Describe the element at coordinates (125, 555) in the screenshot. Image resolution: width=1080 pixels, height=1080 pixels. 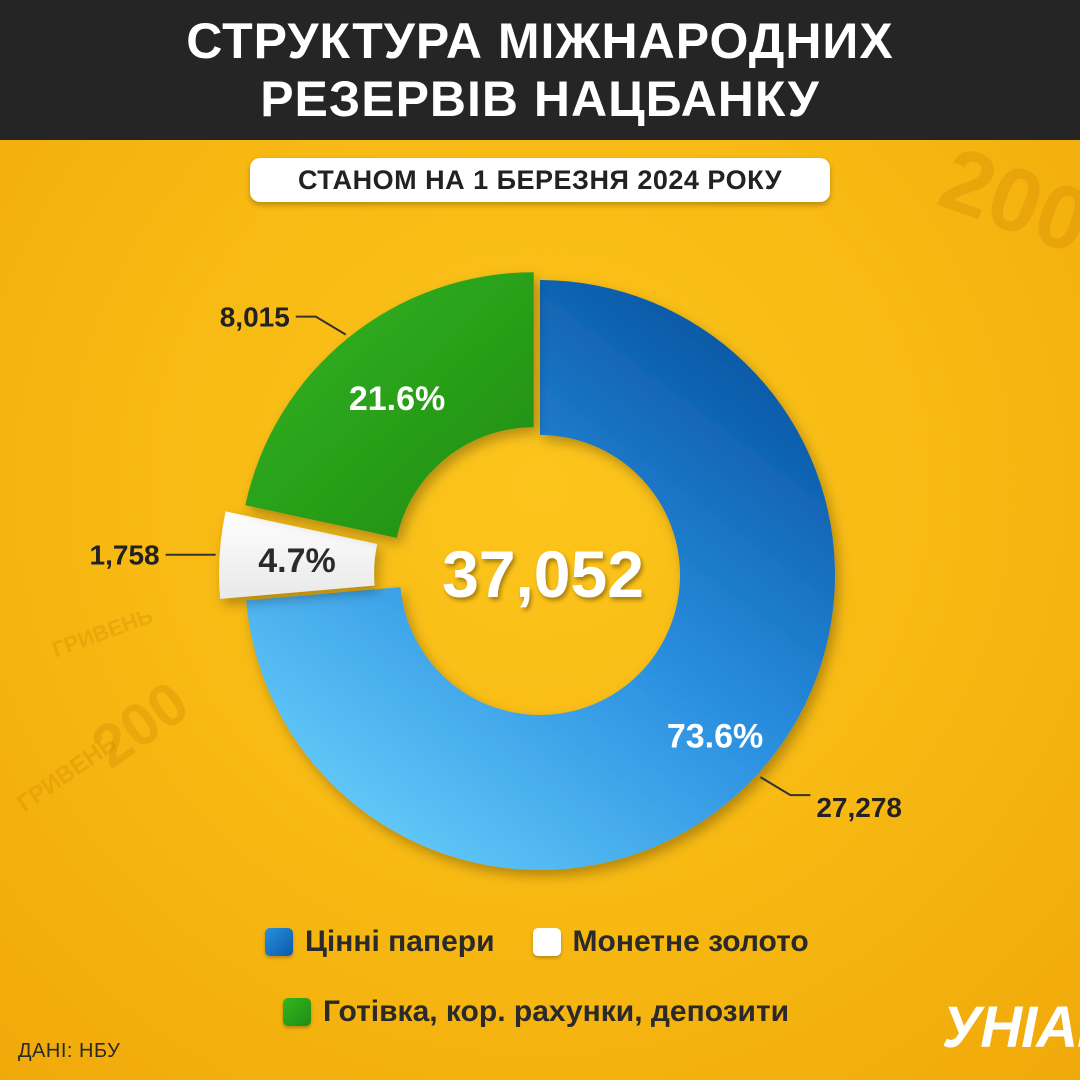
I see `value-label-gold: 1,758` at that location.